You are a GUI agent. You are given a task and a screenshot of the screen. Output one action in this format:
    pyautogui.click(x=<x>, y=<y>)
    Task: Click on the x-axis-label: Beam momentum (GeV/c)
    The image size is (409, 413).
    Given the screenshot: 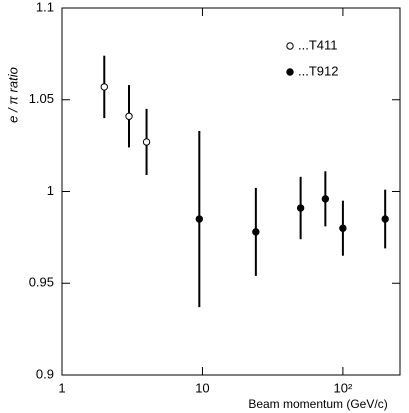 What is the action you would take?
    pyautogui.click(x=317, y=404)
    